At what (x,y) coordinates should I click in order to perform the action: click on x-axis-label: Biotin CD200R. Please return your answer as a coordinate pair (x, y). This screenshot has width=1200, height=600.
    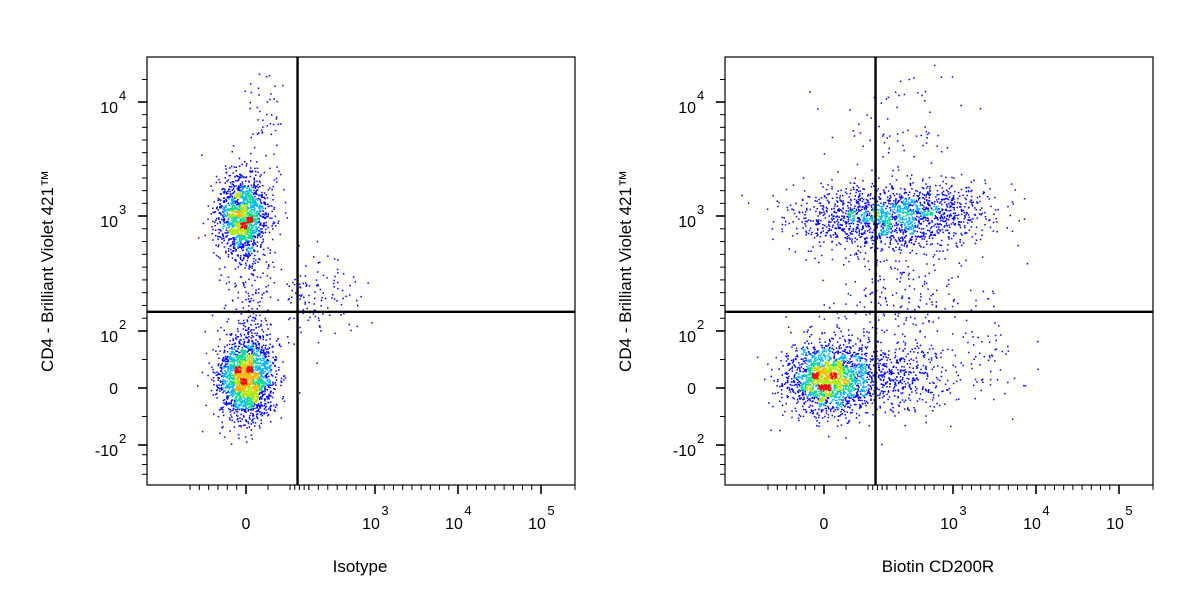
    Looking at the image, I should click on (938, 566).